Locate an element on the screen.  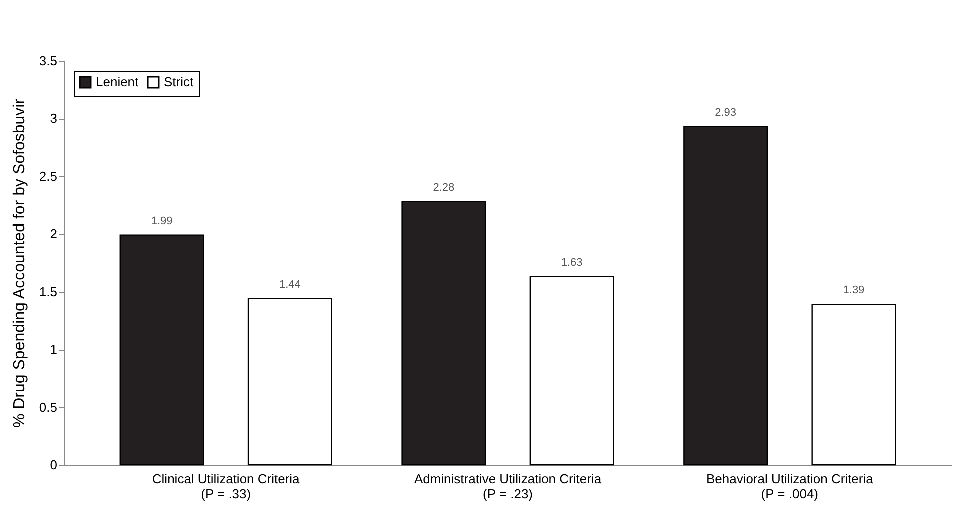
y-tick-label: 3.5 is located at coordinates (48, 61).